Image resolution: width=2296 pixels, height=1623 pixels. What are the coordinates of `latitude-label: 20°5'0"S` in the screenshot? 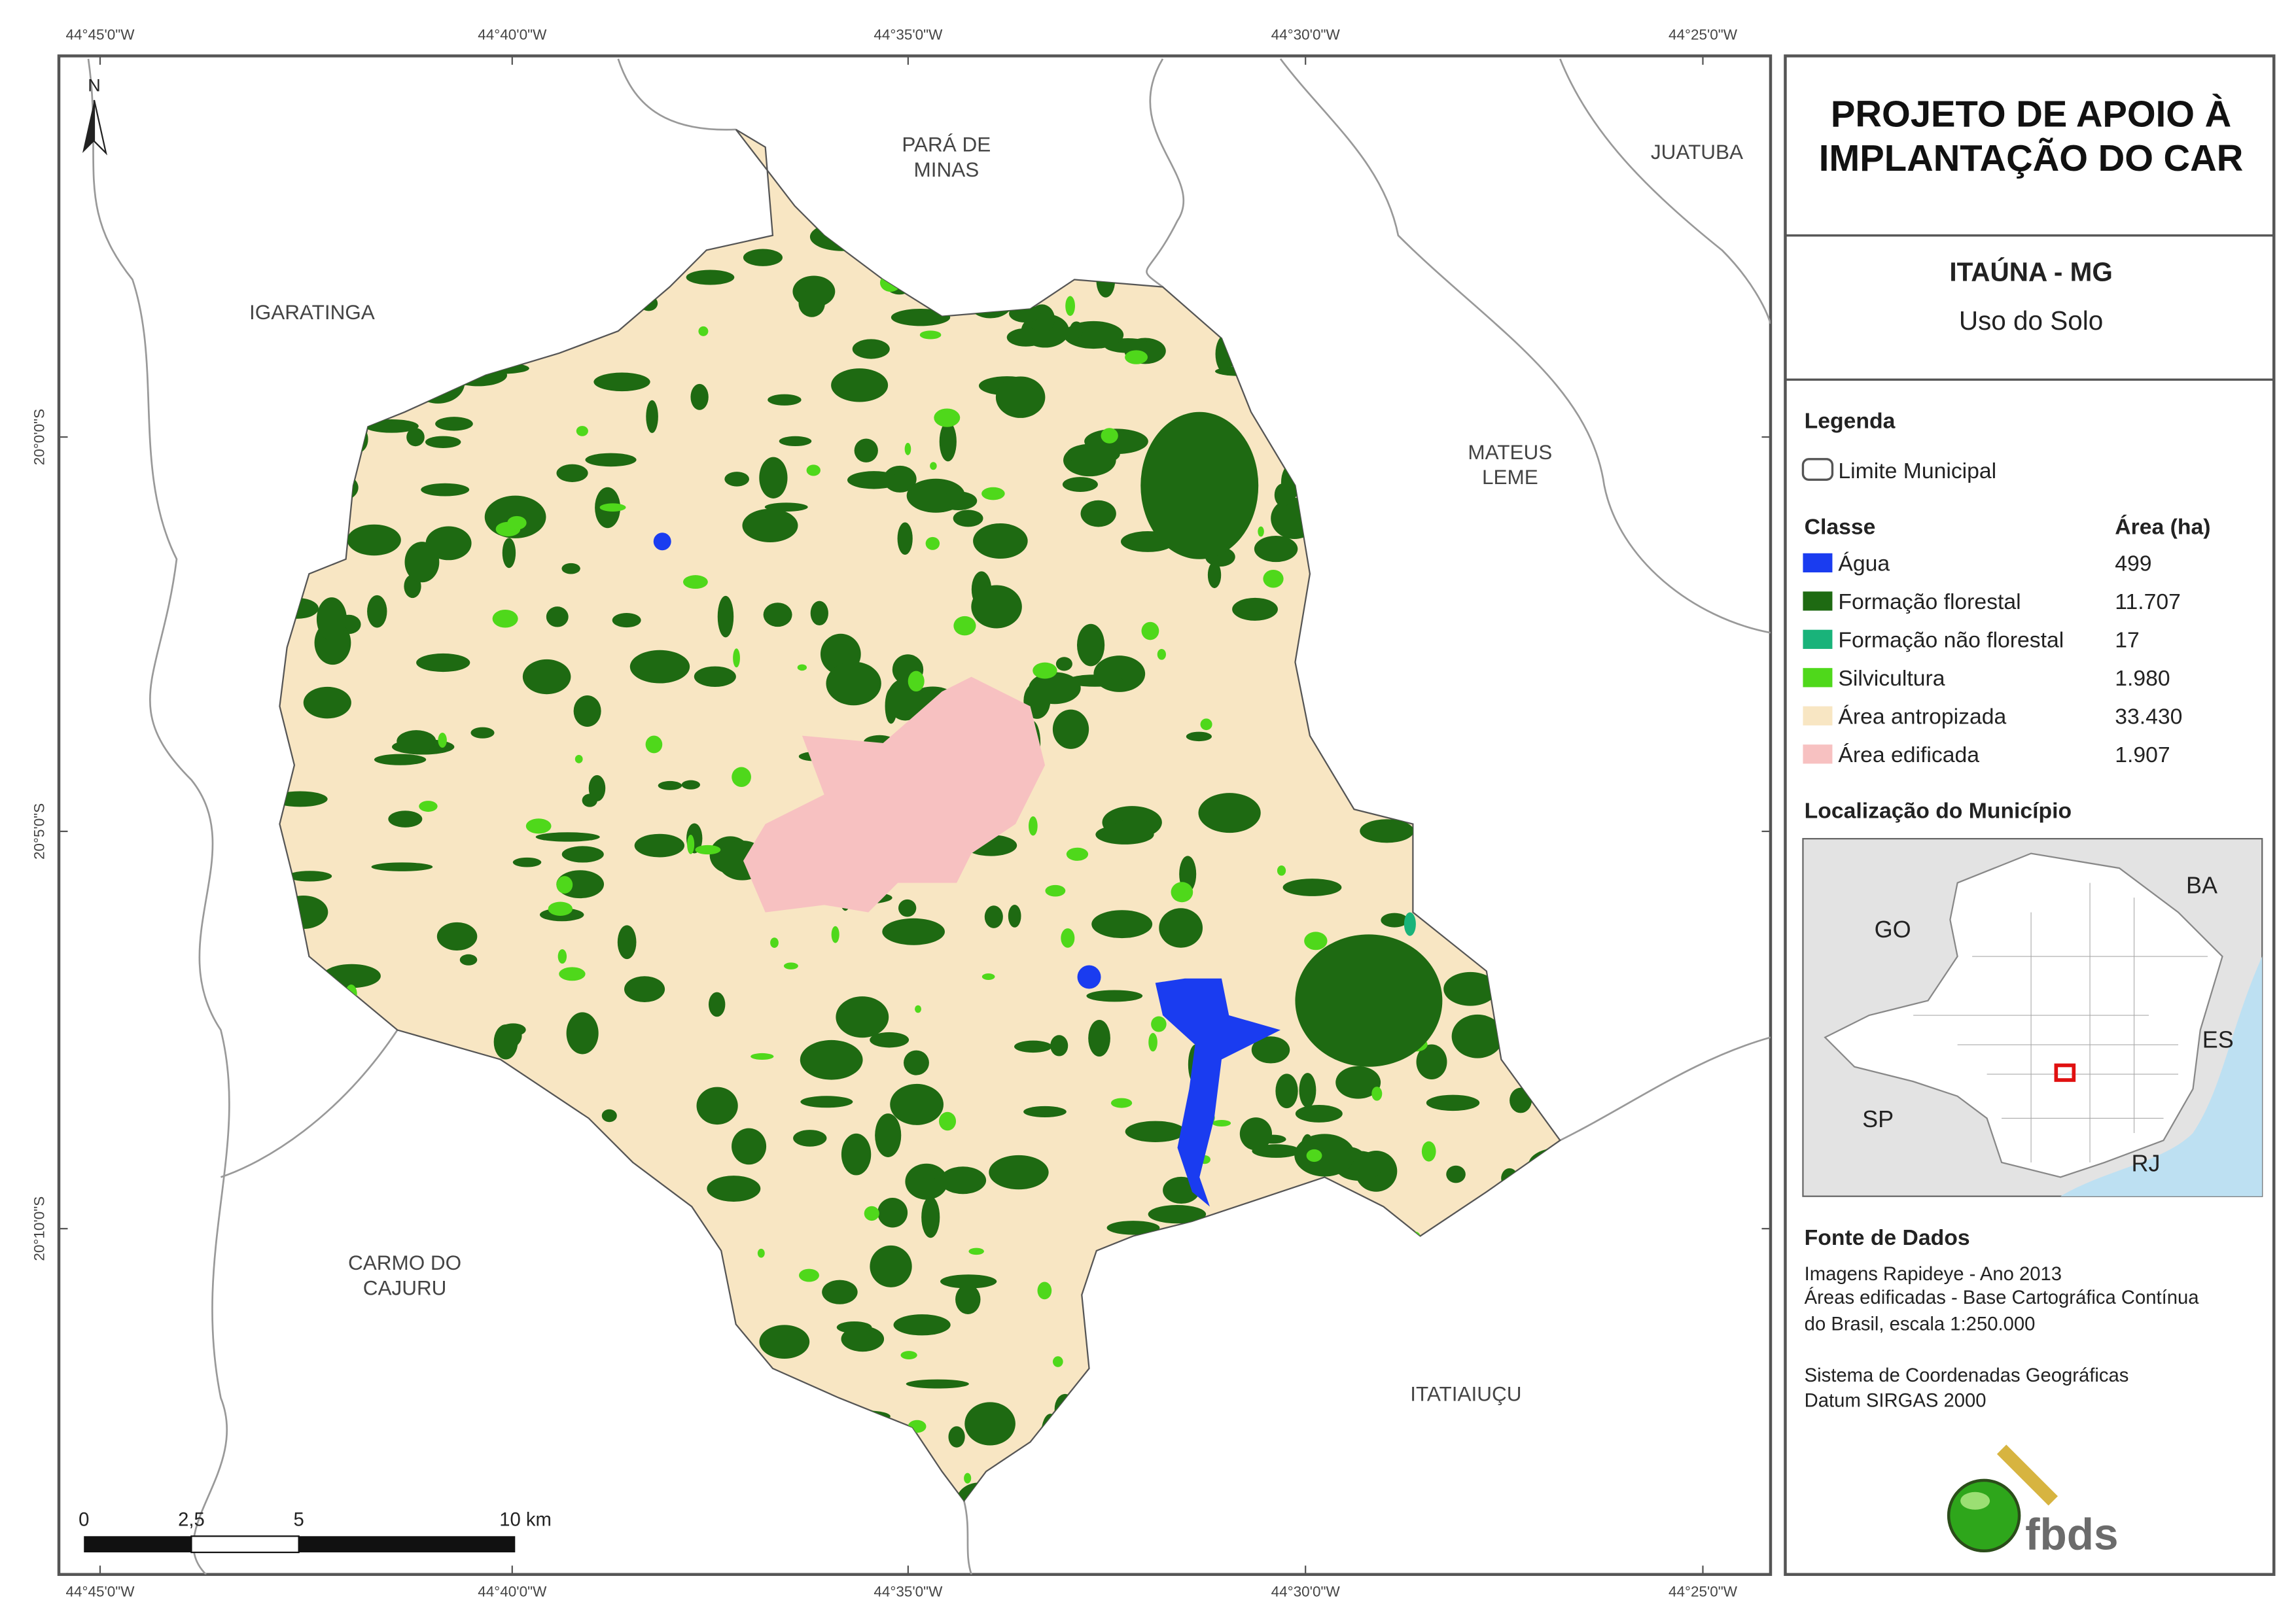 It's located at (39, 832).